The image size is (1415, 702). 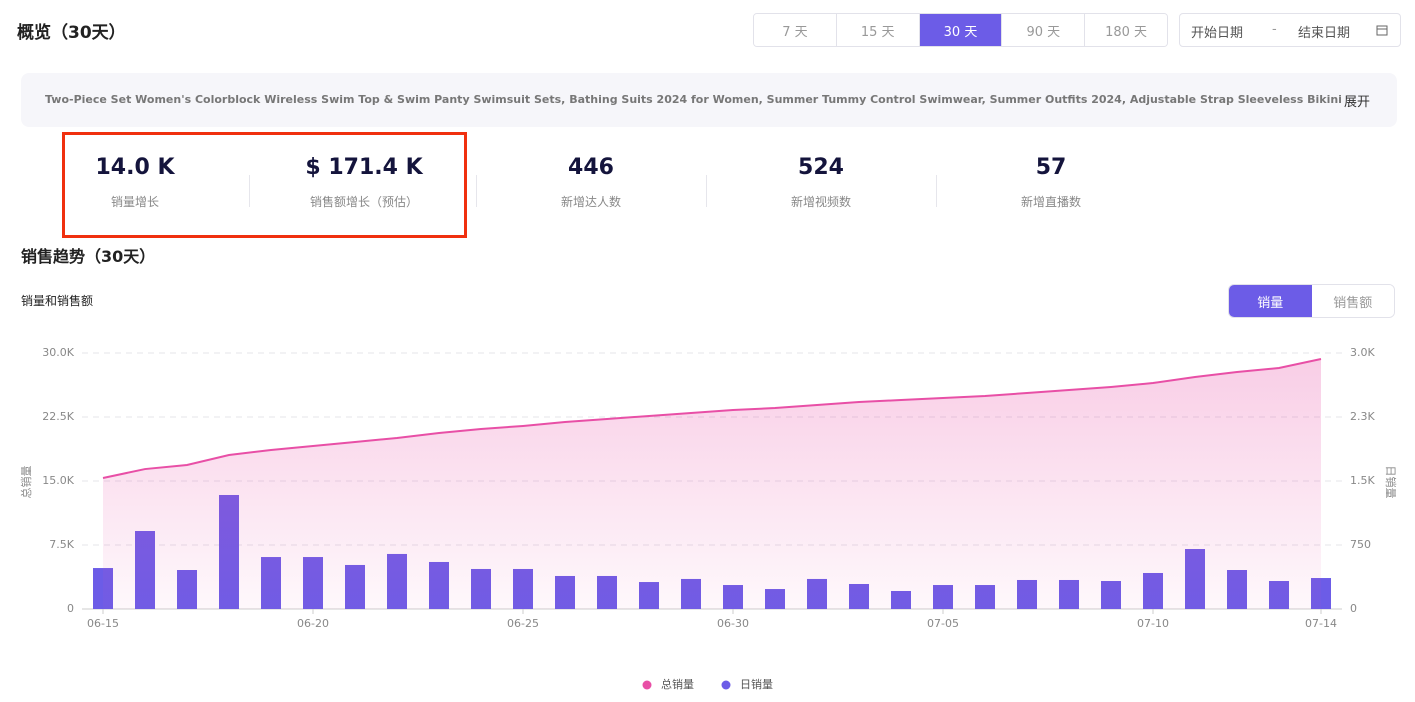 What do you see at coordinates (1362, 480) in the screenshot?
I see `y2-tick-label: 1.5K` at bounding box center [1362, 480].